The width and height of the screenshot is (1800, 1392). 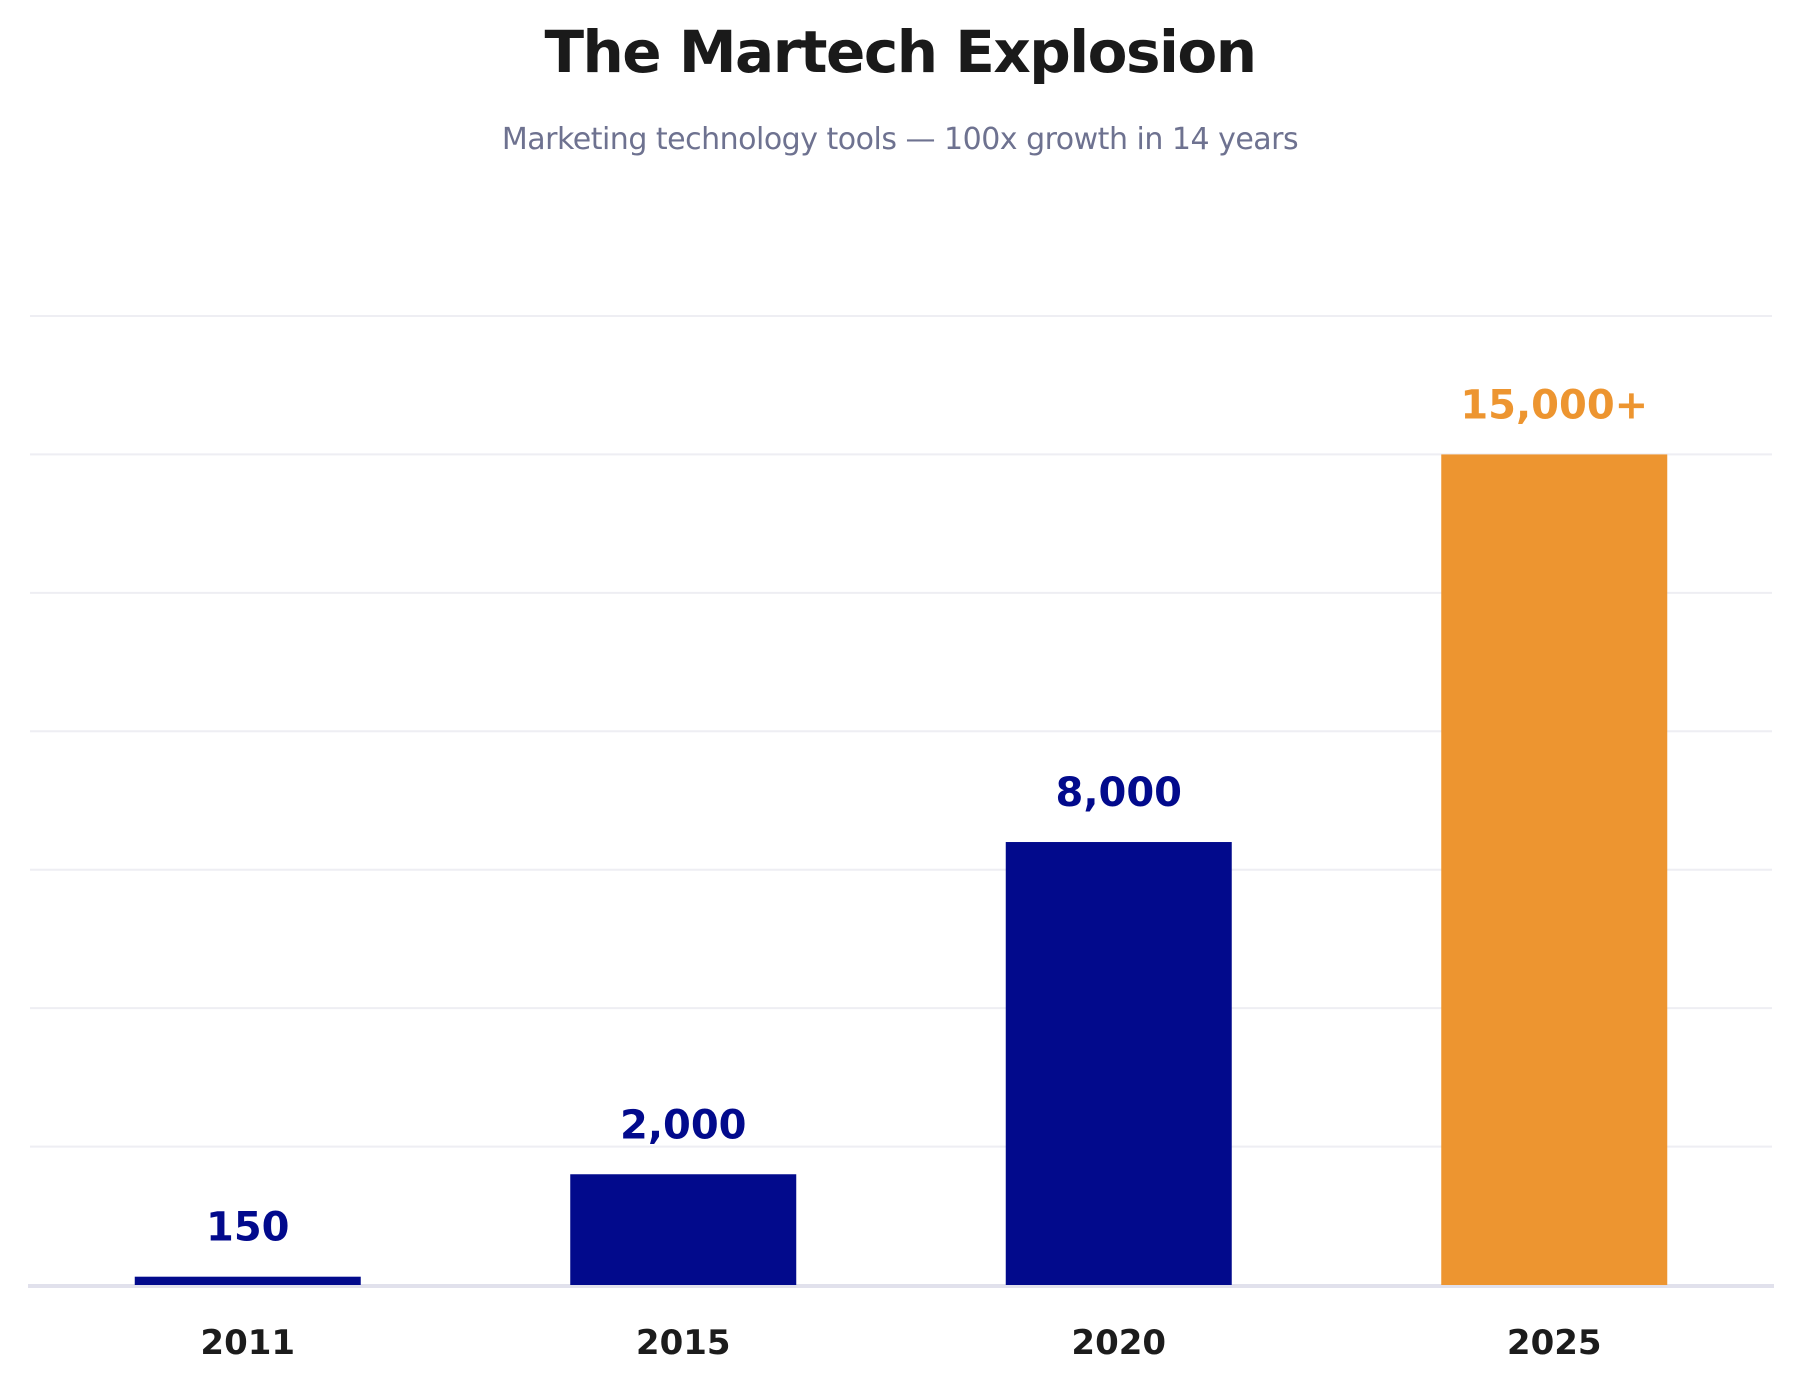 I want to click on data-label-2020: 8,000, so click(x=1118, y=793).